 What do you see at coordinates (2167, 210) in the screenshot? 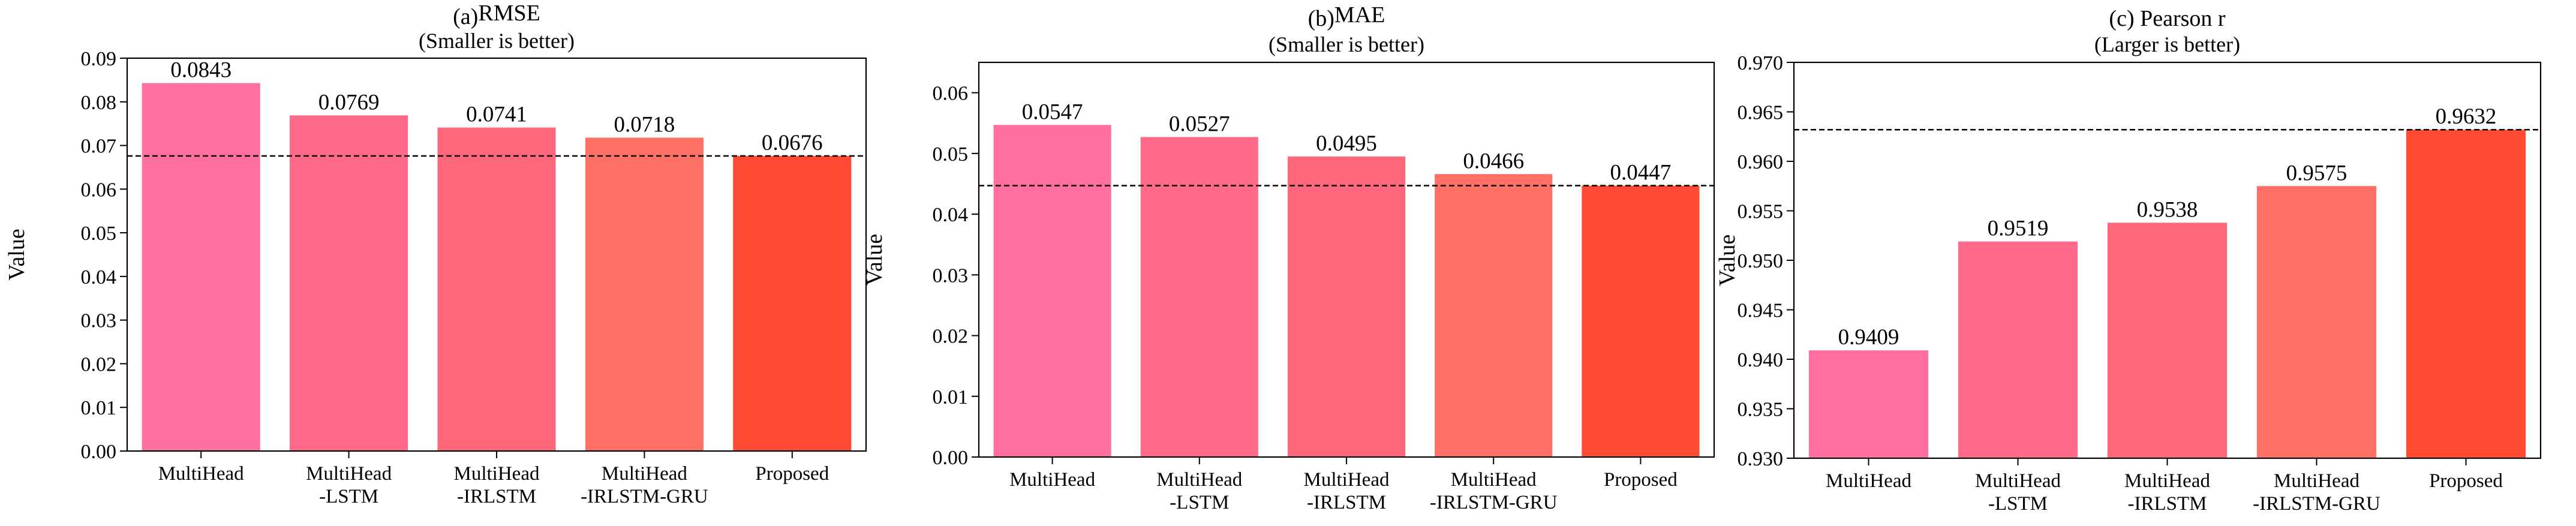
I see `value-label-3: 0.9538` at bounding box center [2167, 210].